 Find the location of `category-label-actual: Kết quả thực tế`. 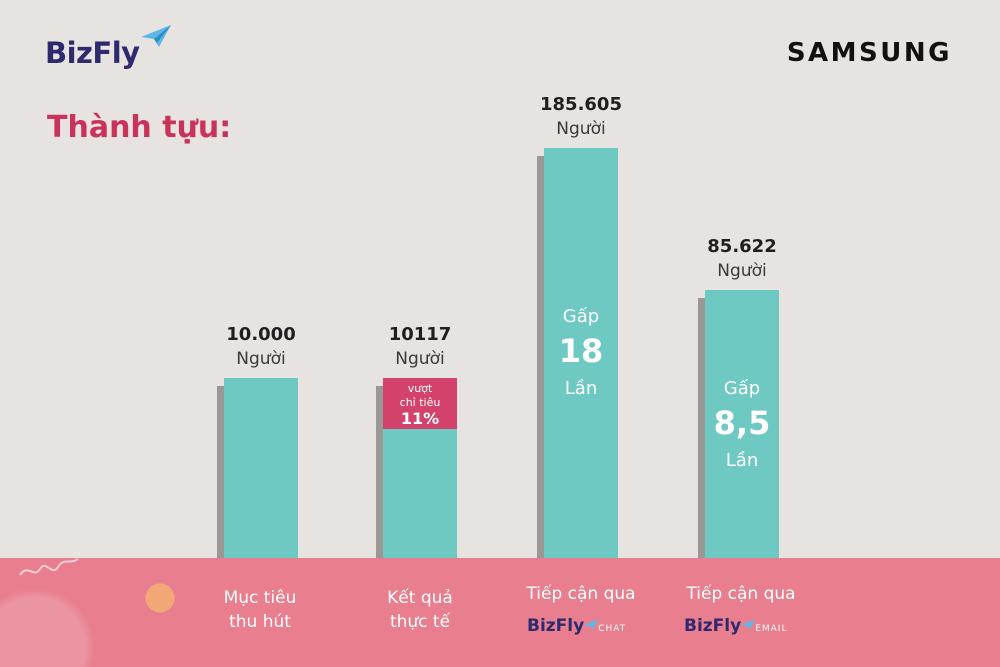

category-label-actual: Kết quả thực tế is located at coordinates (420, 610).